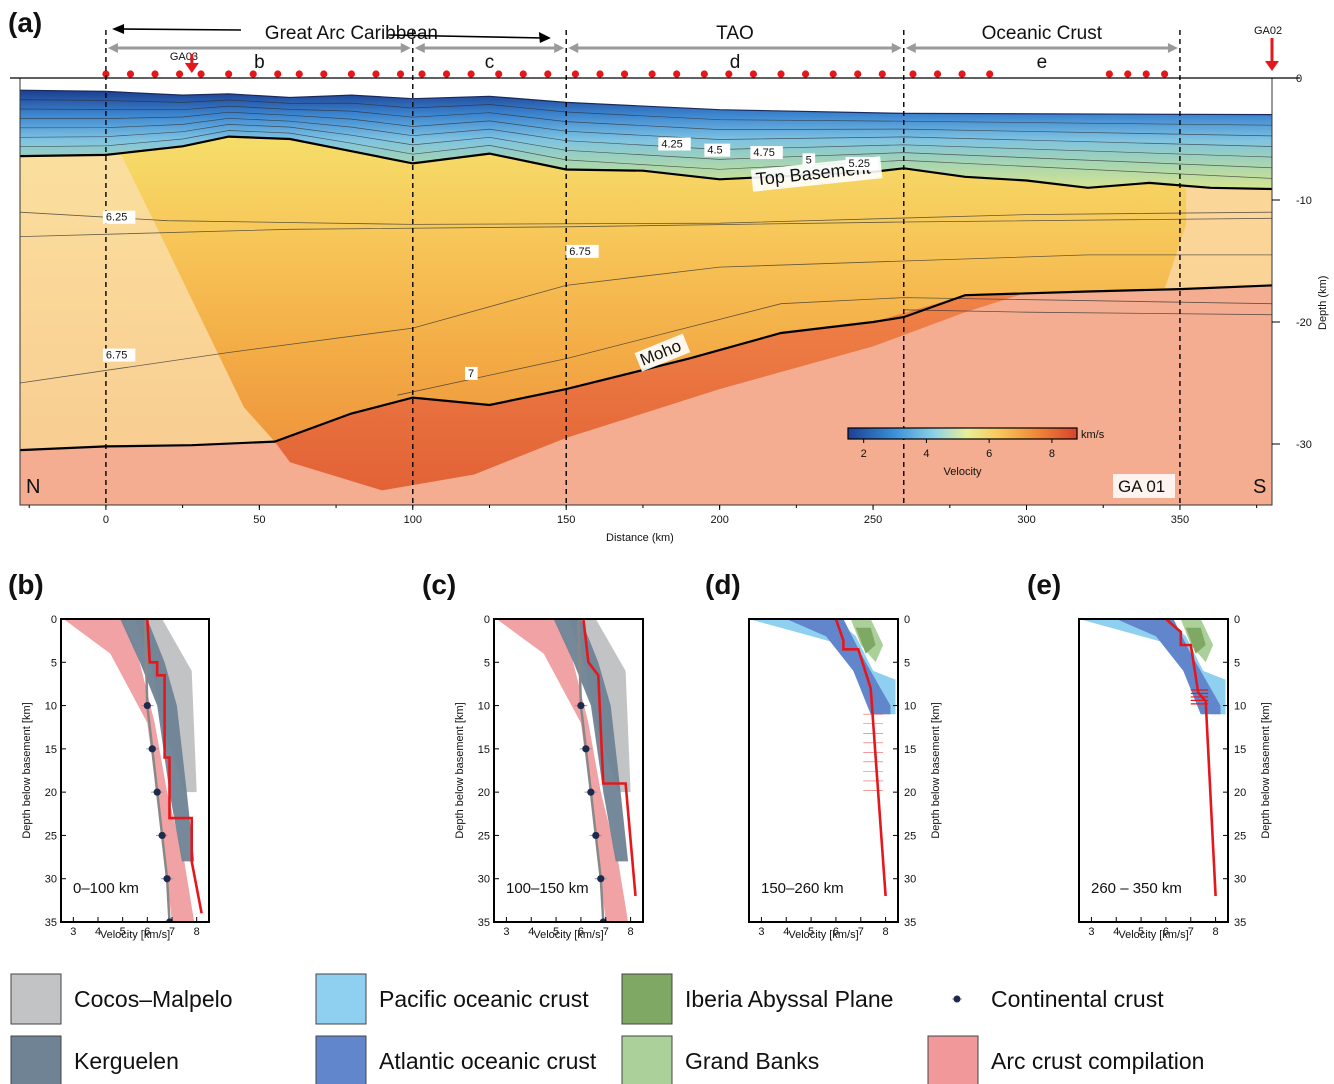 The image size is (1334, 1084). What do you see at coordinates (26, 584) in the screenshot?
I see `panel-label-b: (b)` at bounding box center [26, 584].